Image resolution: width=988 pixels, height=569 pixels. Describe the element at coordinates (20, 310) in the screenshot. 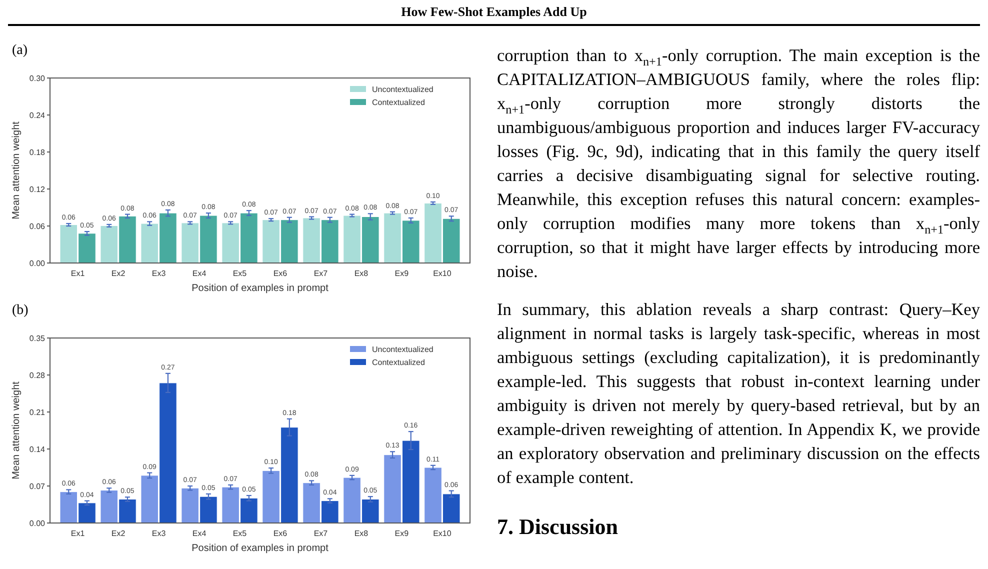

I see `chart-title: (b)` at that location.